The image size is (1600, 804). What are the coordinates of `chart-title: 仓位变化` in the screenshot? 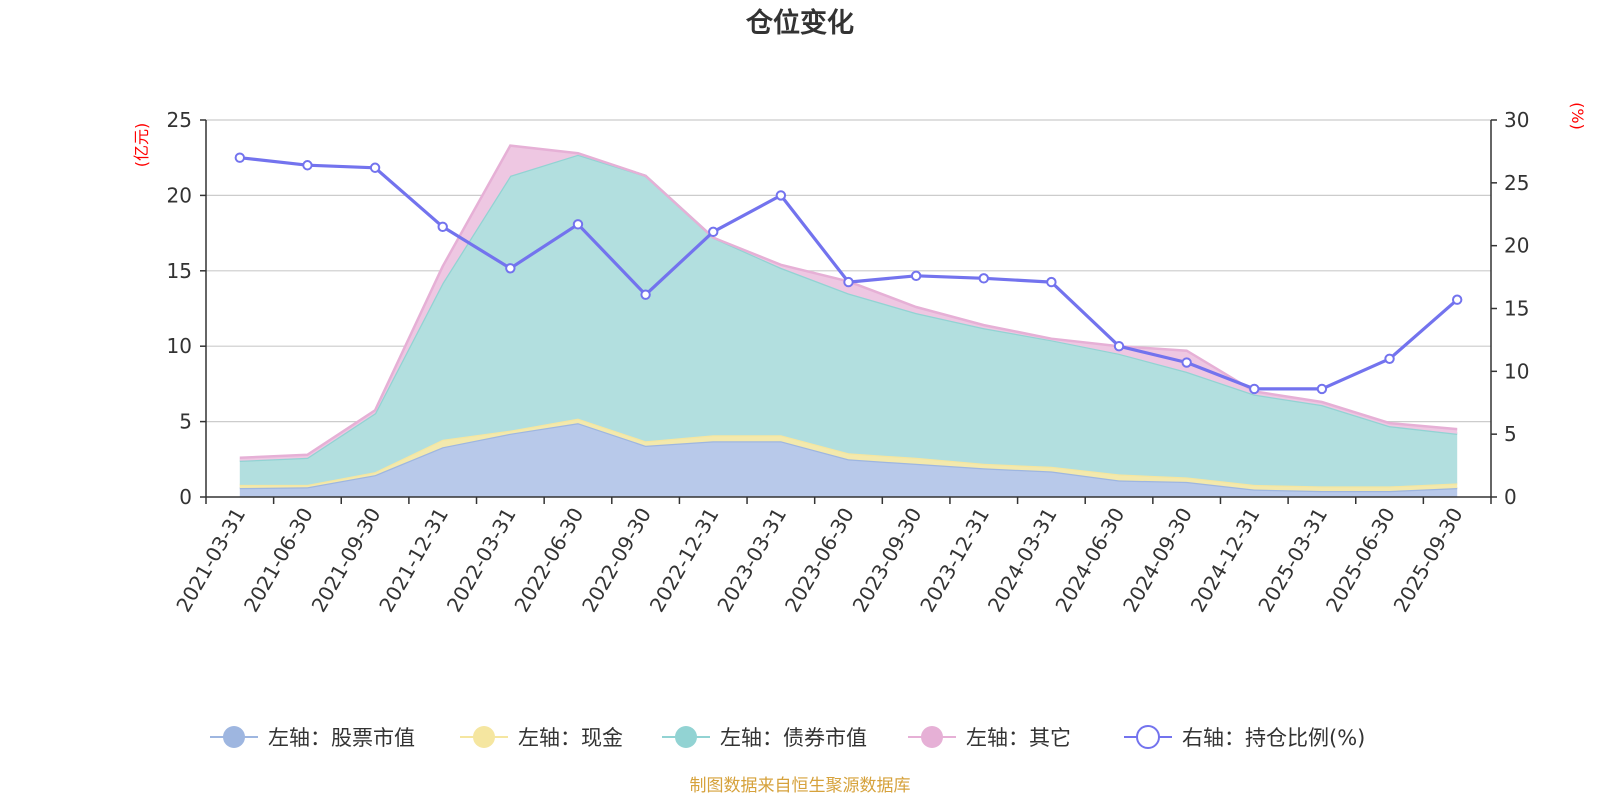 It's located at (799, 23).